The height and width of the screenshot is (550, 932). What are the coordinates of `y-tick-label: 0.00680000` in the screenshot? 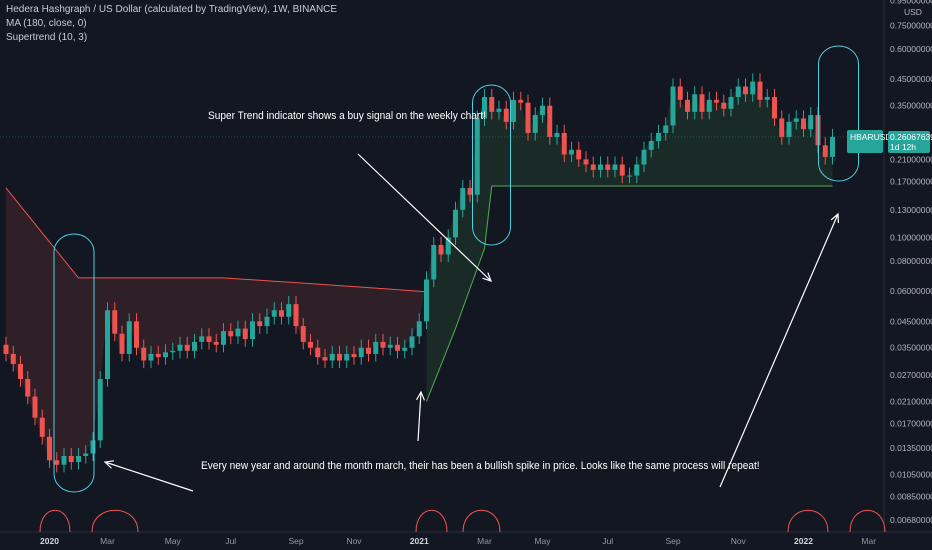 It's located at (911, 520).